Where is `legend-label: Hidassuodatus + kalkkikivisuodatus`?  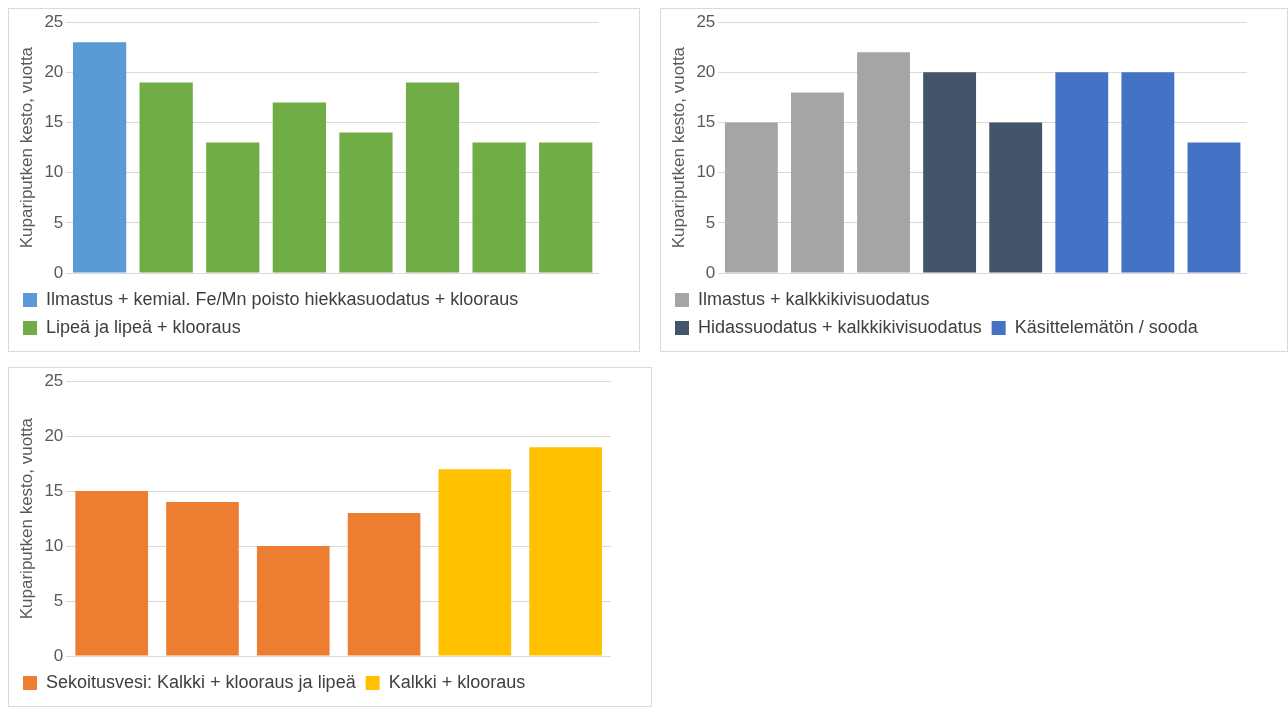
legend-label: Hidassuodatus + kalkkikivisuodatus is located at coordinates (840, 326).